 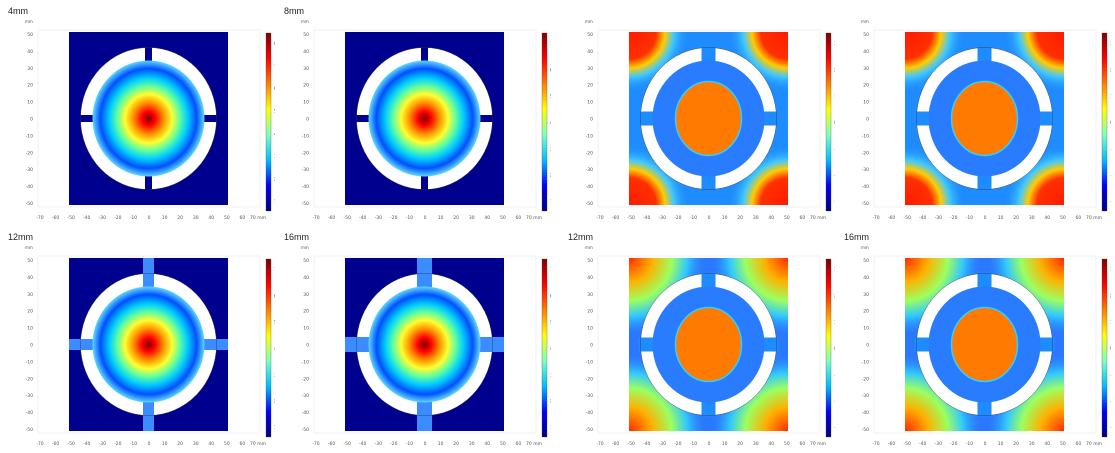 I want to click on colorbar-tick-label: 6, so click(x=274, y=88).